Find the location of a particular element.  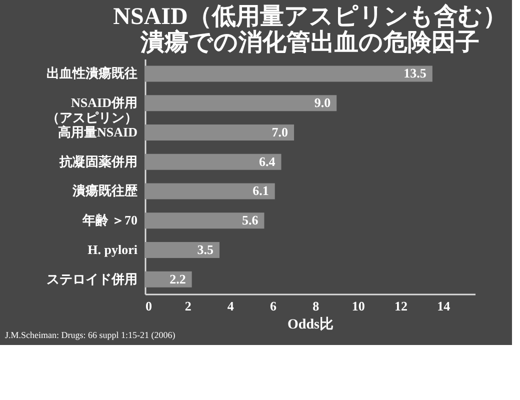

data-label: 6.1 is located at coordinates (260, 190).